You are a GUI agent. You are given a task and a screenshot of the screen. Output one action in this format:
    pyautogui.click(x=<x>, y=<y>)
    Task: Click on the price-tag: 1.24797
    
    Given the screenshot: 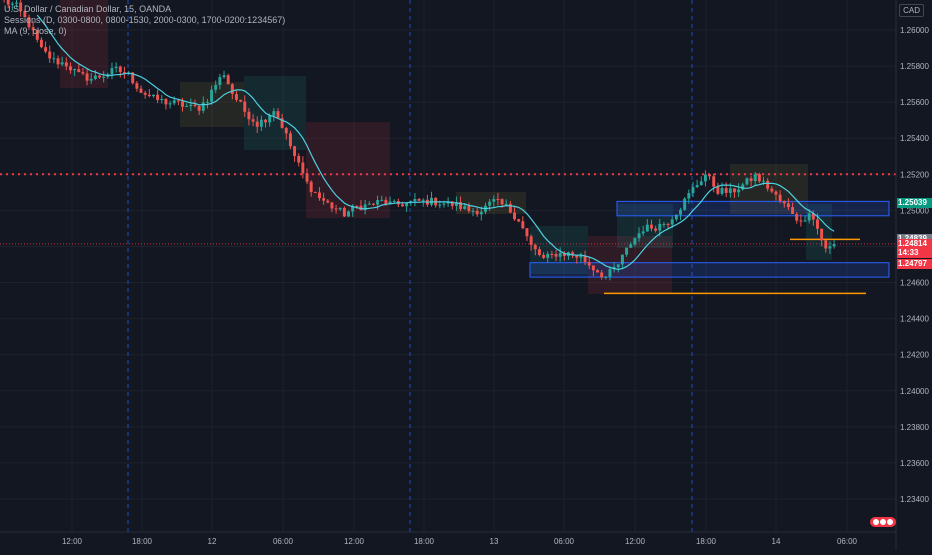 What is the action you would take?
    pyautogui.click(x=914, y=263)
    